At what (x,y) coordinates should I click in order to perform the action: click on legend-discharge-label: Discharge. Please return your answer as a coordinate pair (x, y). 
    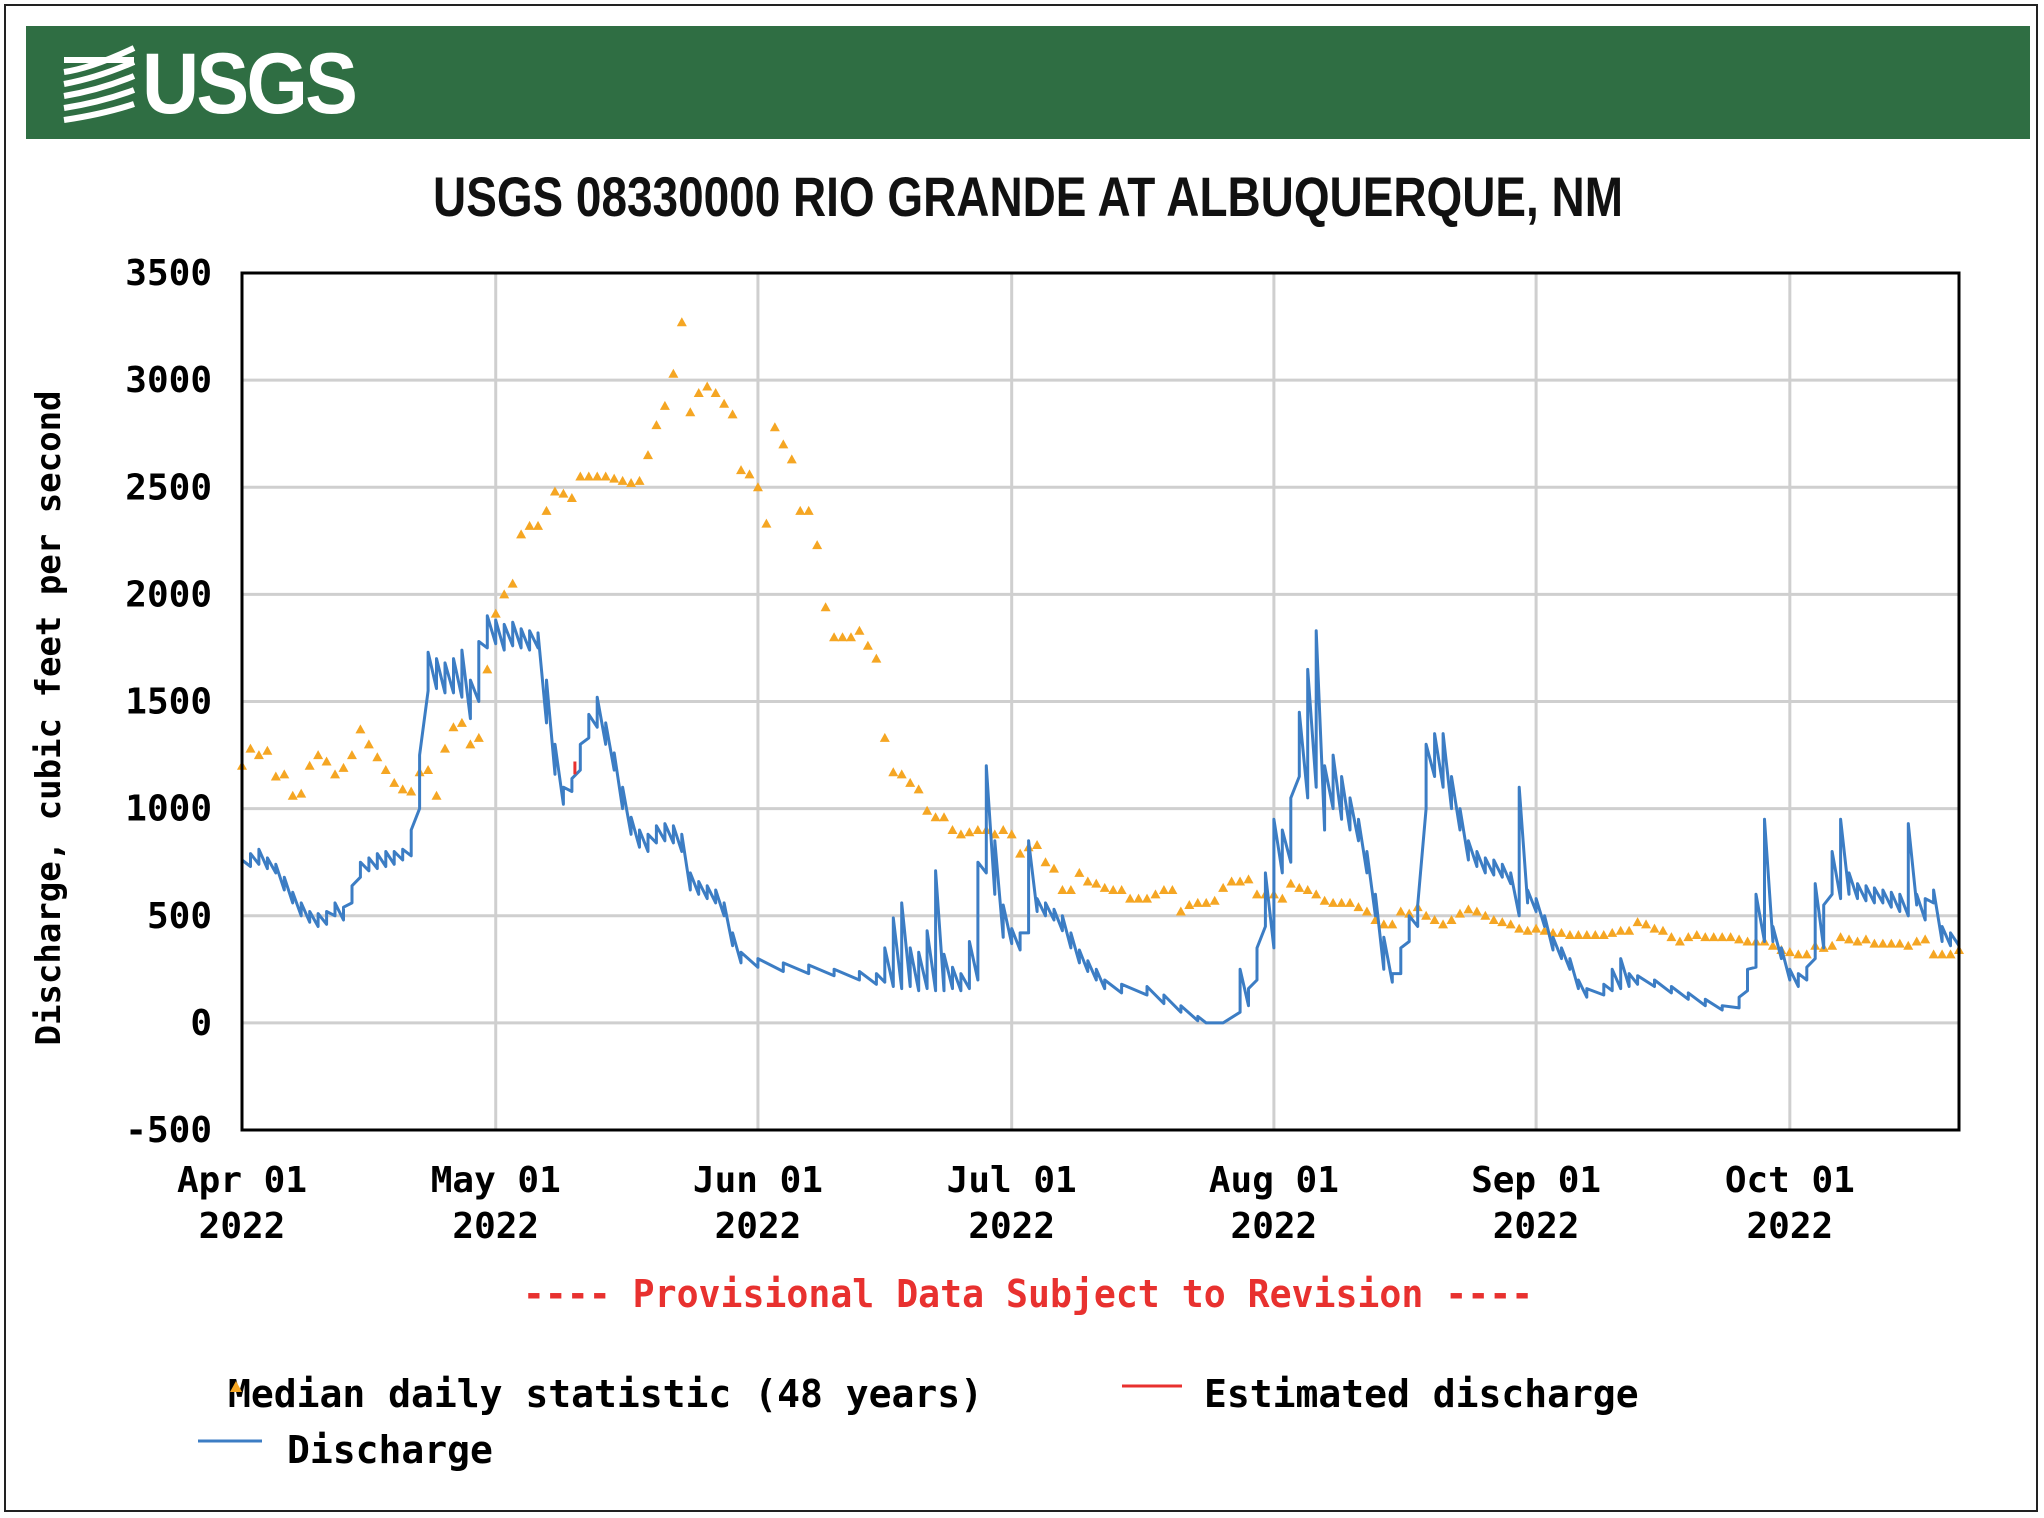
    Looking at the image, I should click on (390, 1450).